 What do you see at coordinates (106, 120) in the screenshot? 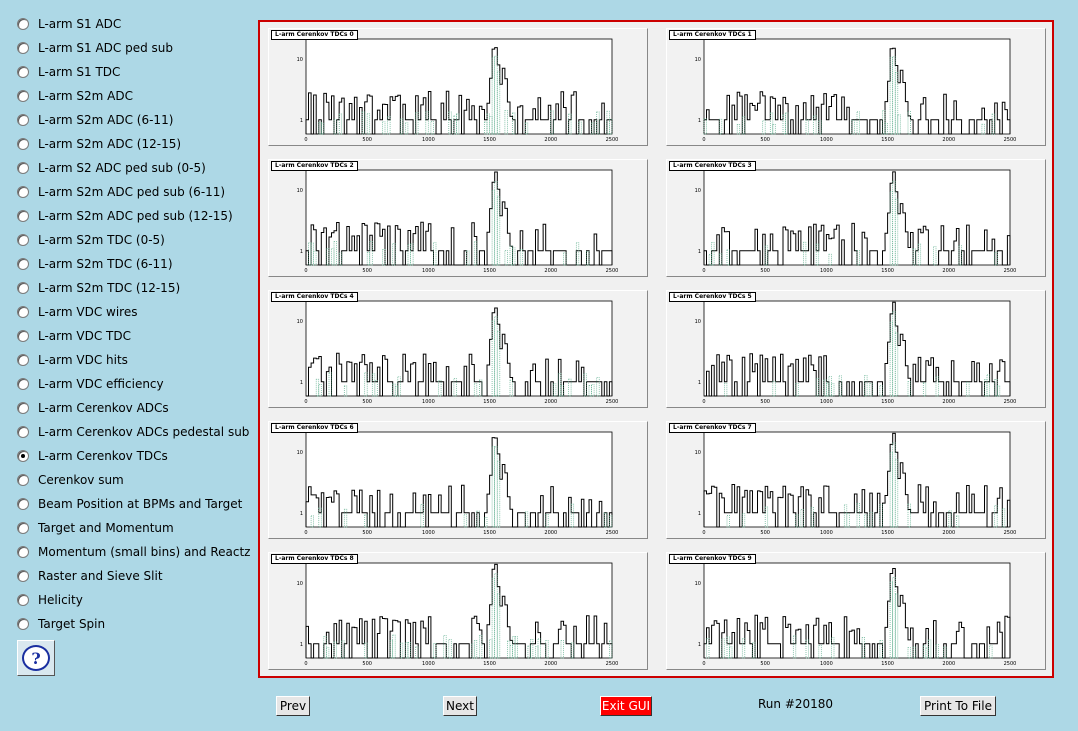
I see `radio-option-label: L-arm S2m ADC (6-11)` at bounding box center [106, 120].